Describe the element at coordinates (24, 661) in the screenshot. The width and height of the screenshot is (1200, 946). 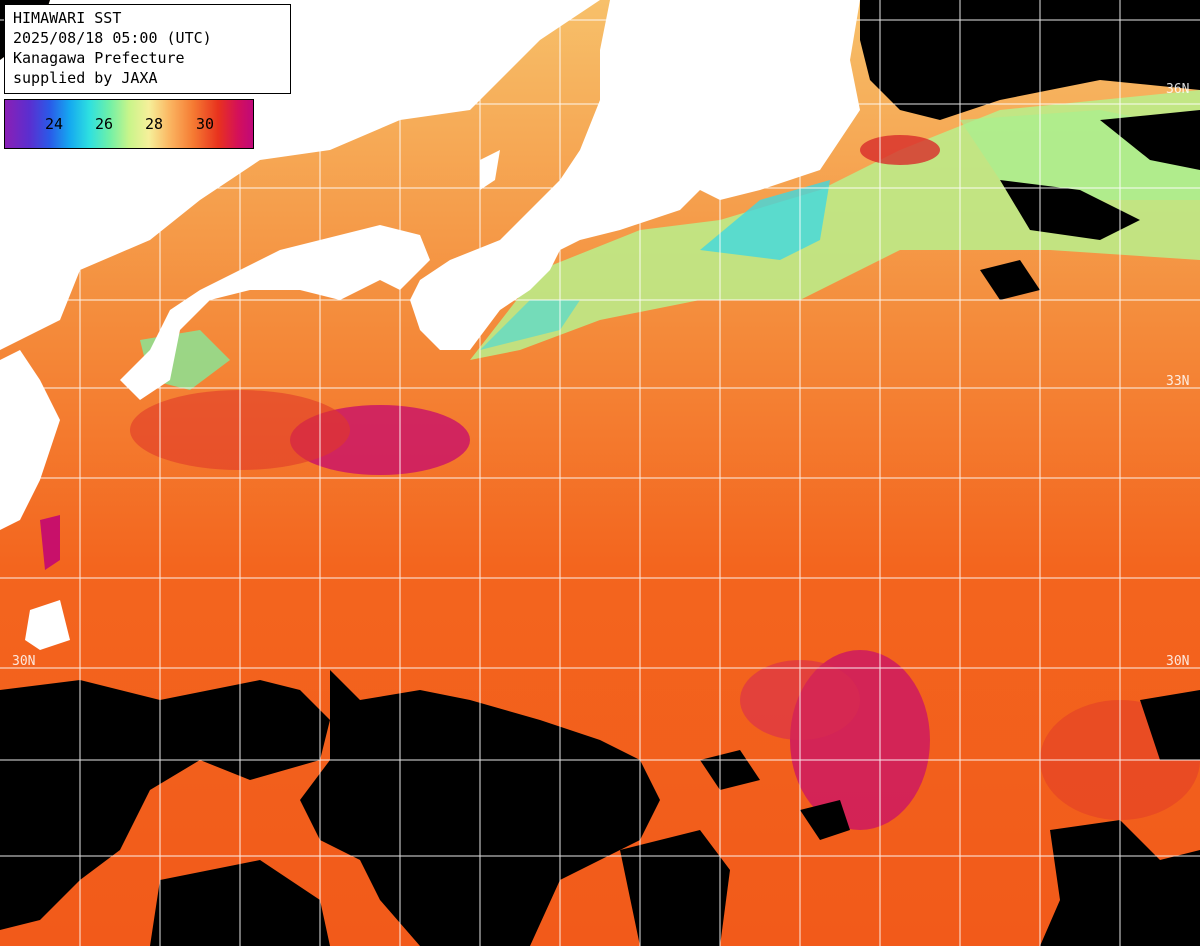
I see `lat-label-30n-left: 30N` at that location.